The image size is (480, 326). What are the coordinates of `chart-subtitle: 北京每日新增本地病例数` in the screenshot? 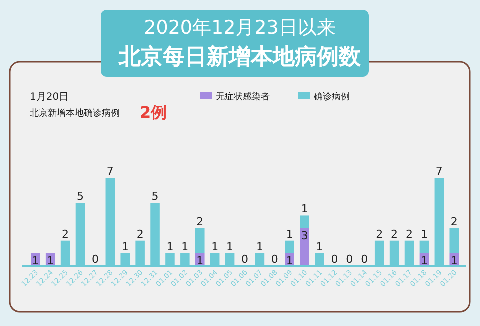 It's located at (240, 57).